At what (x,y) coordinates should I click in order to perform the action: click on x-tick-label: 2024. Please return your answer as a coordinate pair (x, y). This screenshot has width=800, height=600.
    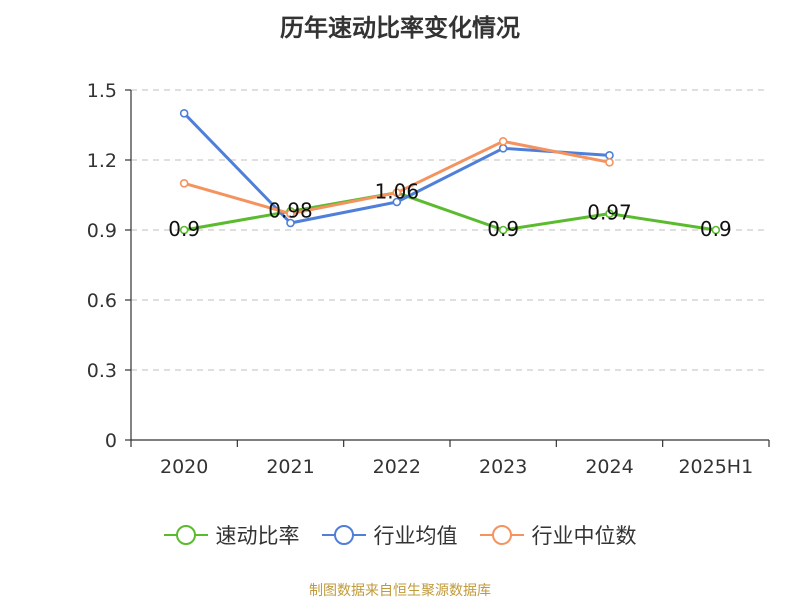
    Looking at the image, I should click on (609, 467).